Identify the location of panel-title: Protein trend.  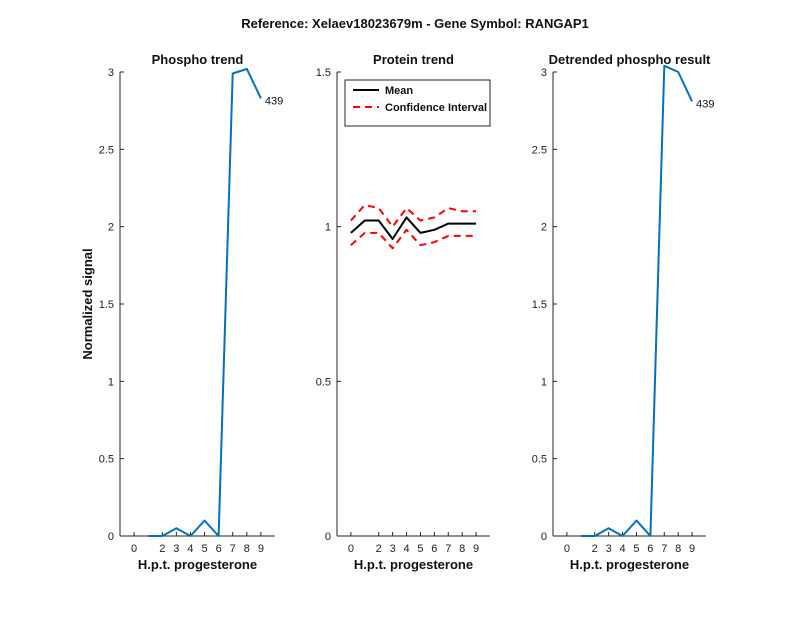
(413, 59).